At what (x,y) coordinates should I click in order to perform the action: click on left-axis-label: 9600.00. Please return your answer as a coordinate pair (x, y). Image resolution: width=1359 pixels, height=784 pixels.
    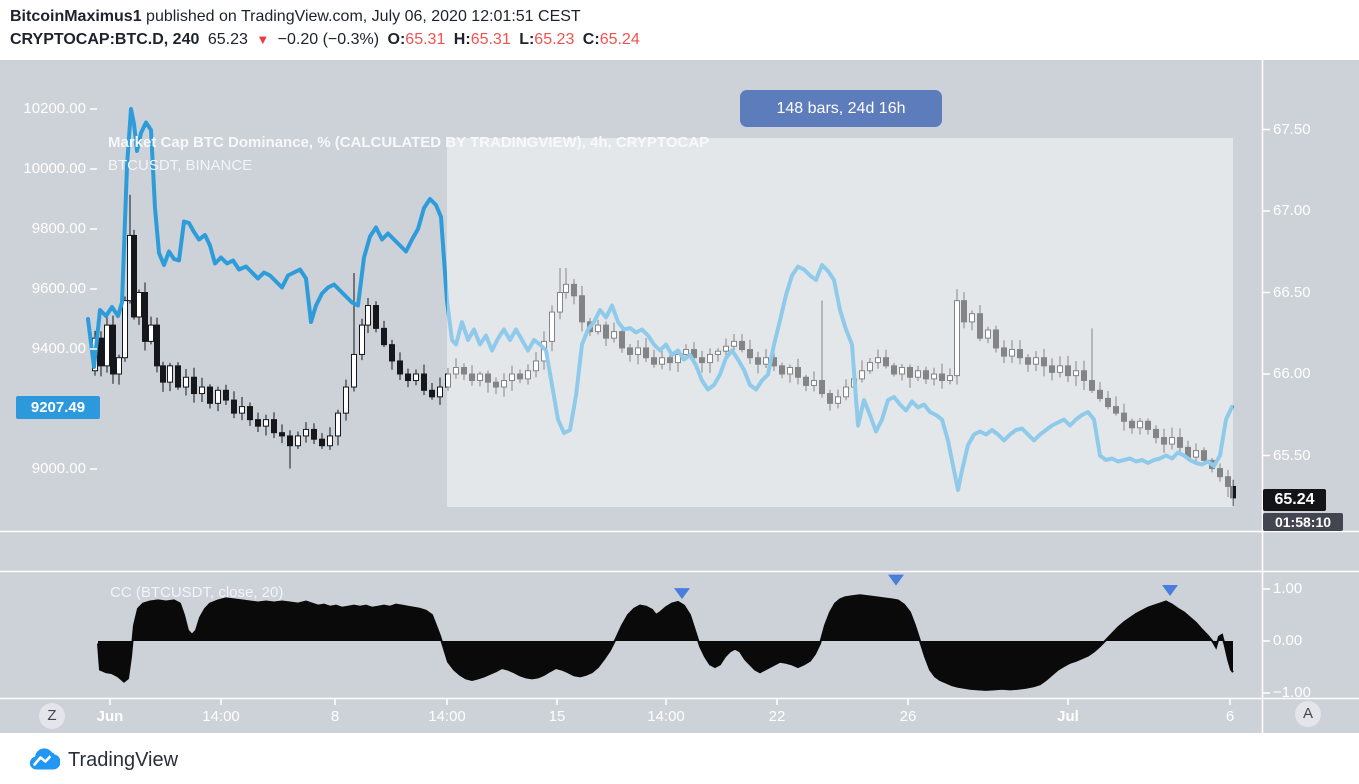
    Looking at the image, I should click on (58, 288).